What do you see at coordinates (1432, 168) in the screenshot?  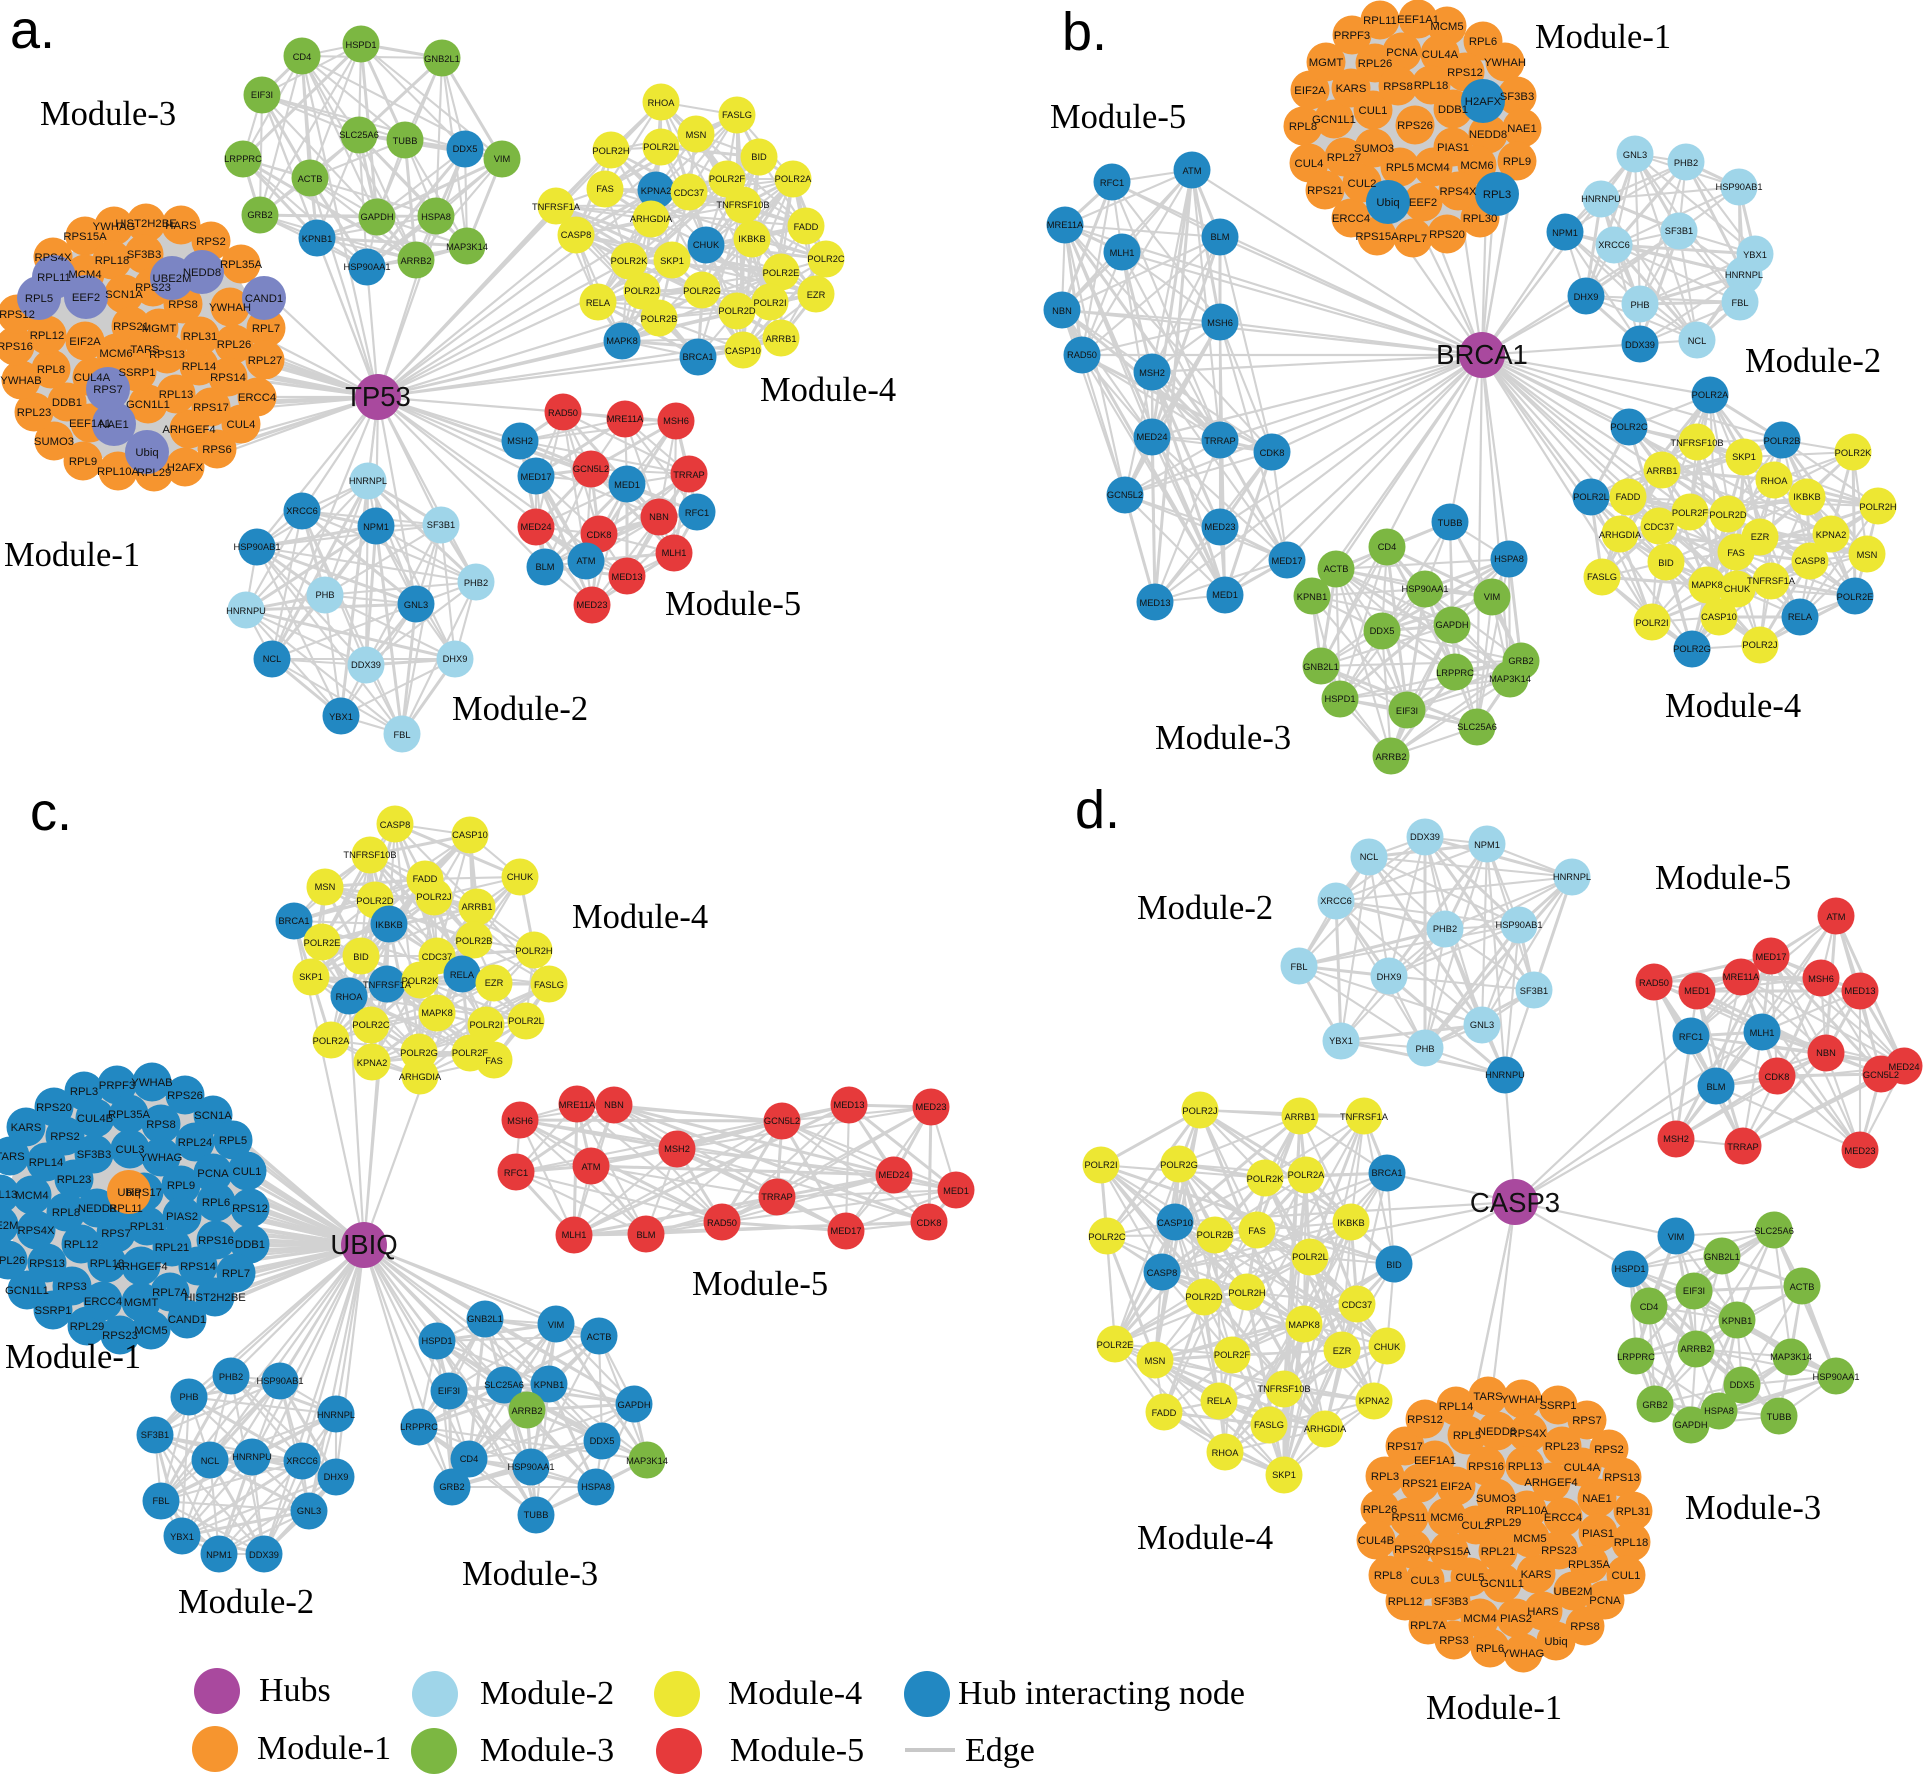 I see `svg-text: MCM4` at bounding box center [1432, 168].